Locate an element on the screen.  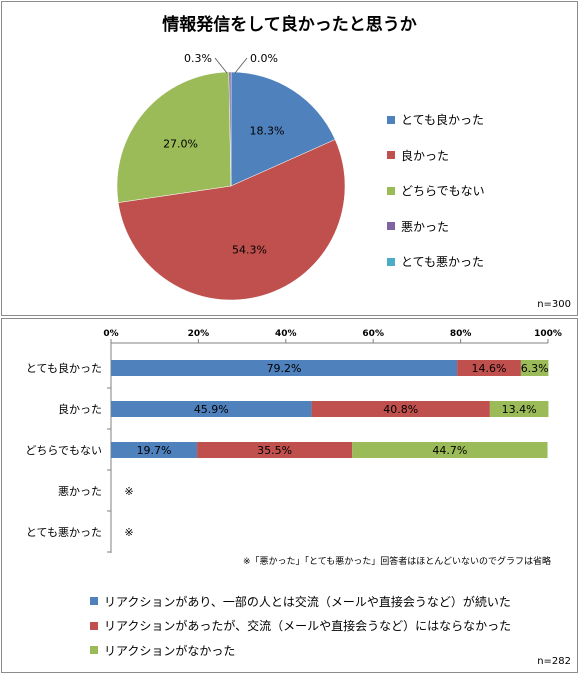
x-tick-label: 40% is located at coordinates (286, 334).